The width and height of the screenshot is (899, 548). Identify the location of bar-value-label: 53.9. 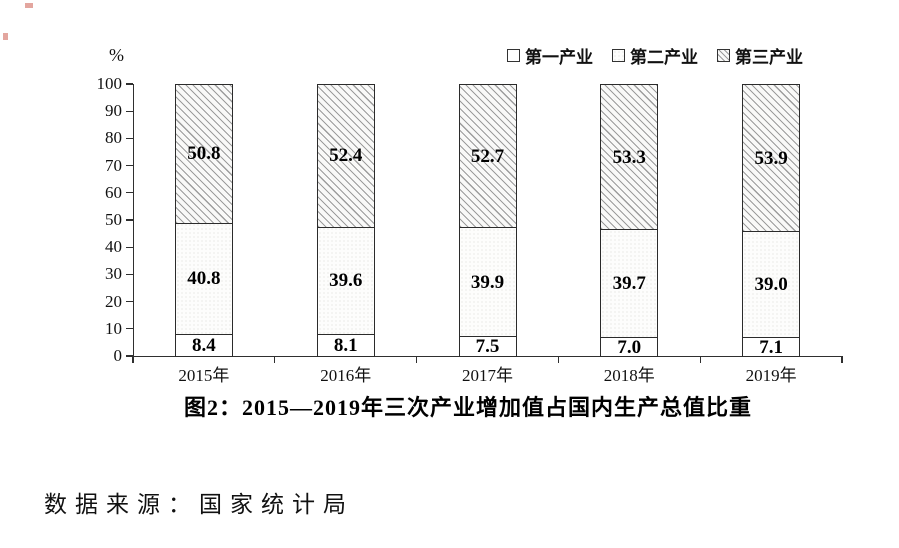
(771, 158).